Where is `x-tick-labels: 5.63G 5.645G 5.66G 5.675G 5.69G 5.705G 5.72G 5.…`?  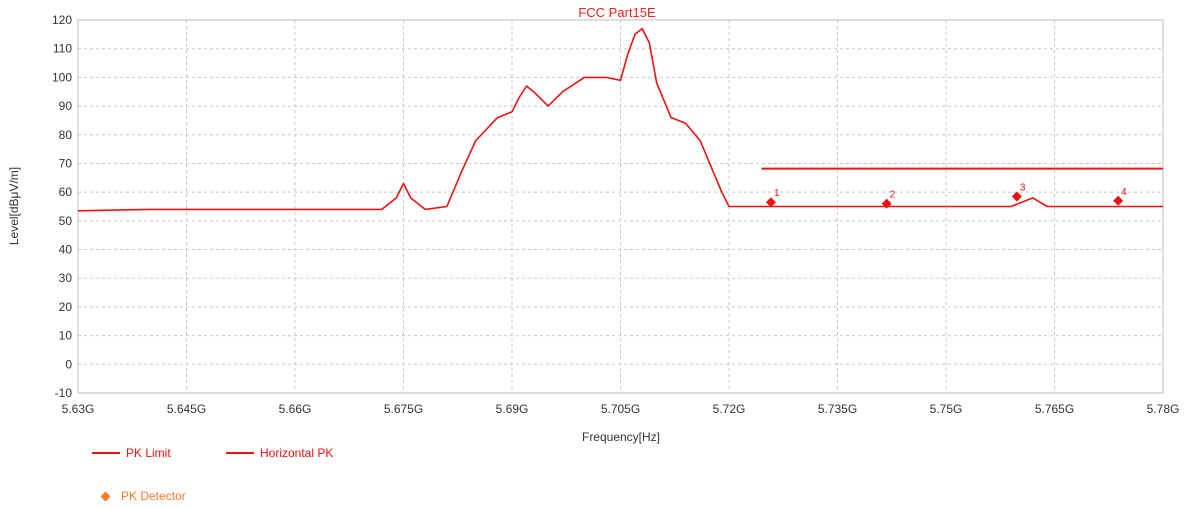 x-tick-labels: 5.63G 5.645G 5.66G 5.675G 5.69G 5.705G 5.72G 5.… is located at coordinates (621, 409).